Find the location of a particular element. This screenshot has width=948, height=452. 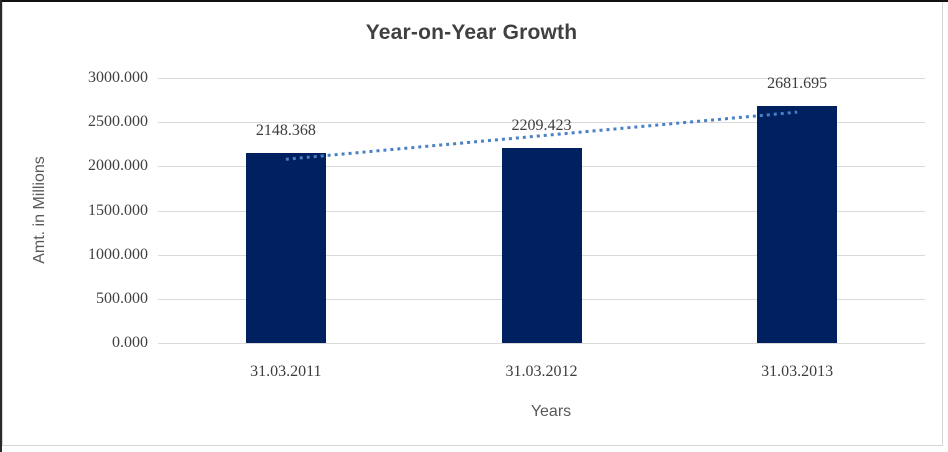

y-tick-label: 1000.000 is located at coordinates (118, 254).